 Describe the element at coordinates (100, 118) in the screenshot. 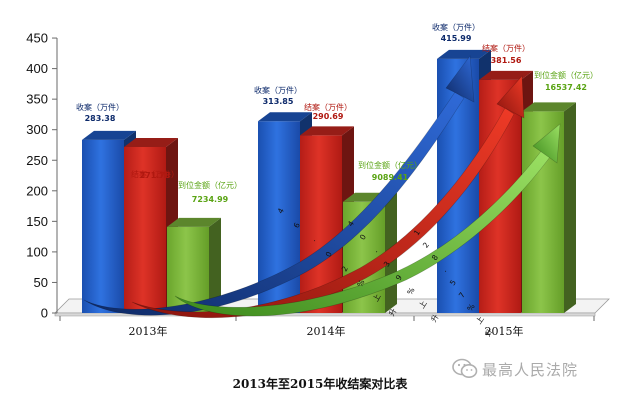

I see `data-label: 283.38` at that location.